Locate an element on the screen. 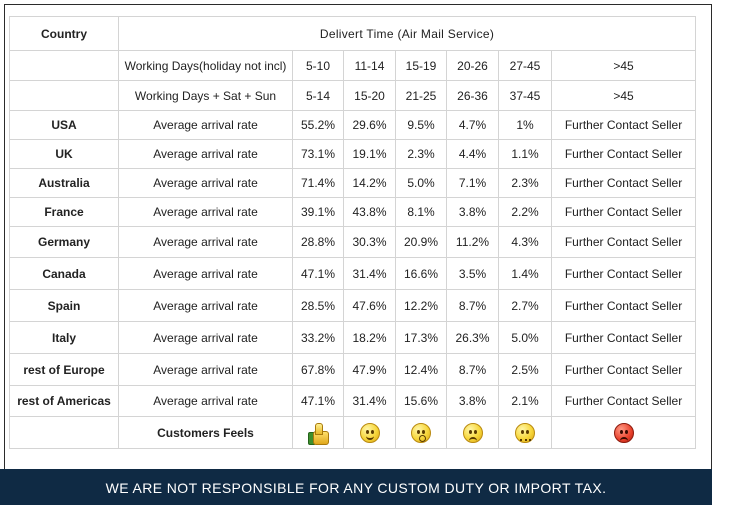 The image size is (730, 509). country-name: France is located at coordinates (64, 212).